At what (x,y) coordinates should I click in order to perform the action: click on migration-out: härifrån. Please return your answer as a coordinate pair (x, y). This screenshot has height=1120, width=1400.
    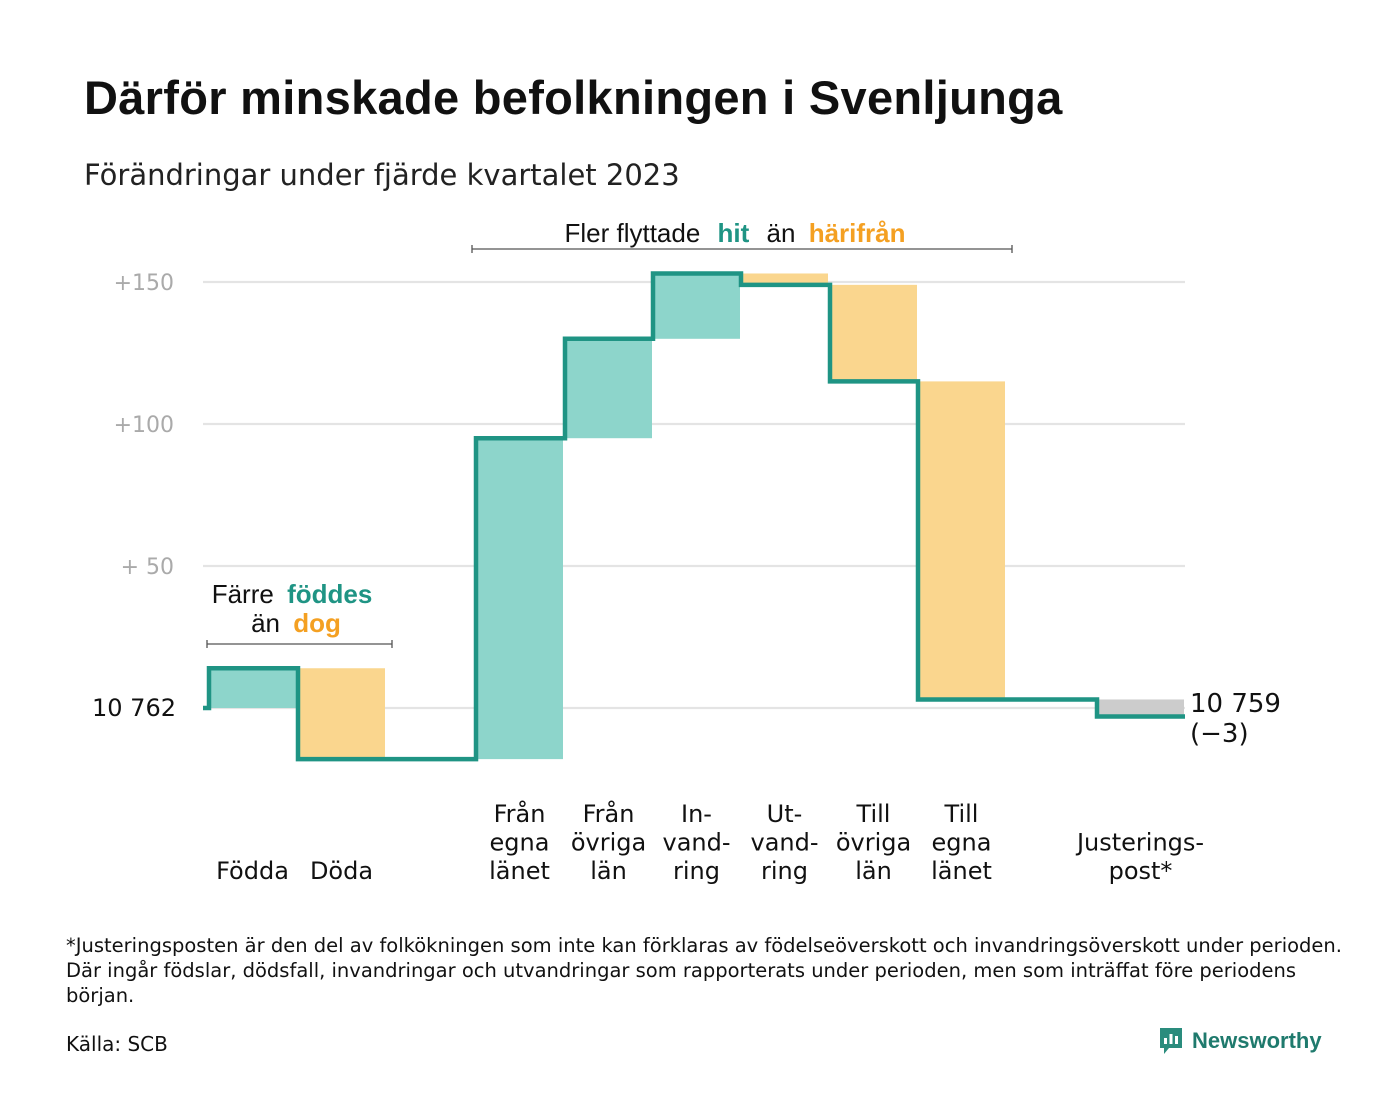
    Looking at the image, I should click on (857, 233).